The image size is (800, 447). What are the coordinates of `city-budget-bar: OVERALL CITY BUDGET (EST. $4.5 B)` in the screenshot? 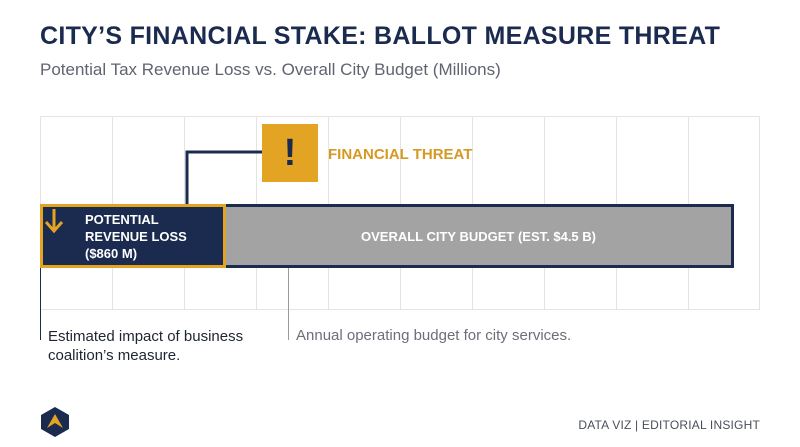 It's located at (480, 236).